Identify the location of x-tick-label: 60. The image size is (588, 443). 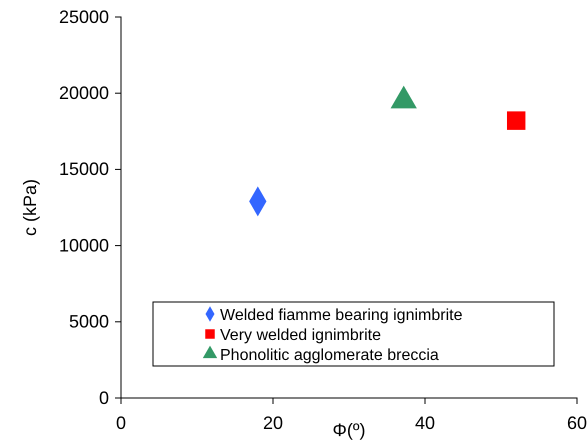
(577, 422).